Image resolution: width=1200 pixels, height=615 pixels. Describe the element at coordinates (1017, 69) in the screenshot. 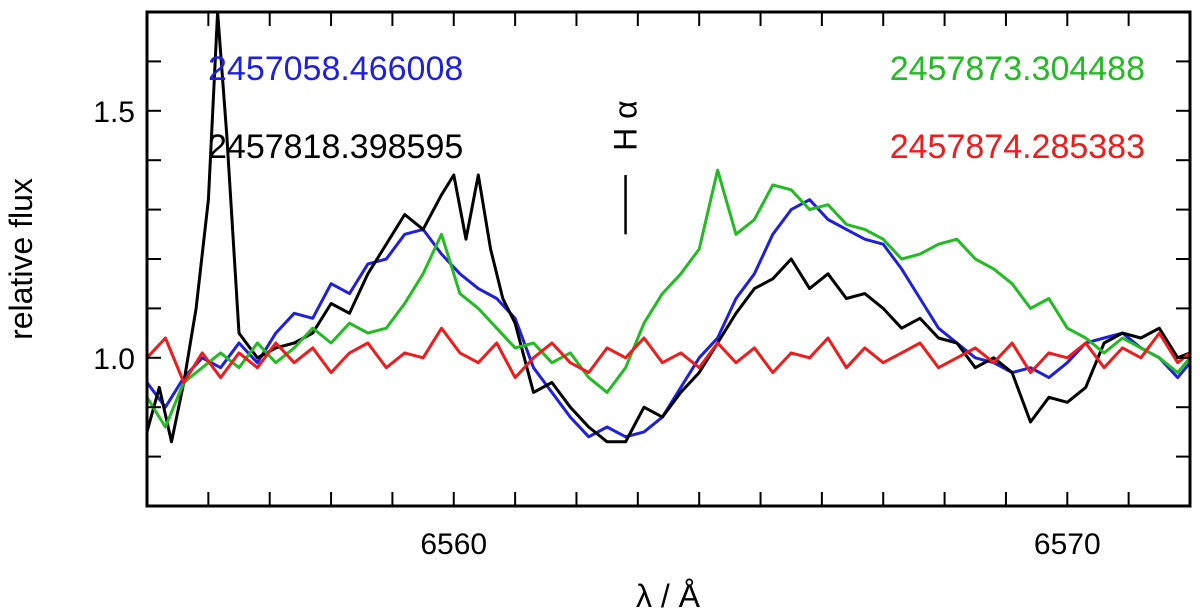

I see `legend-entry-2: 2457873.304488` at that location.